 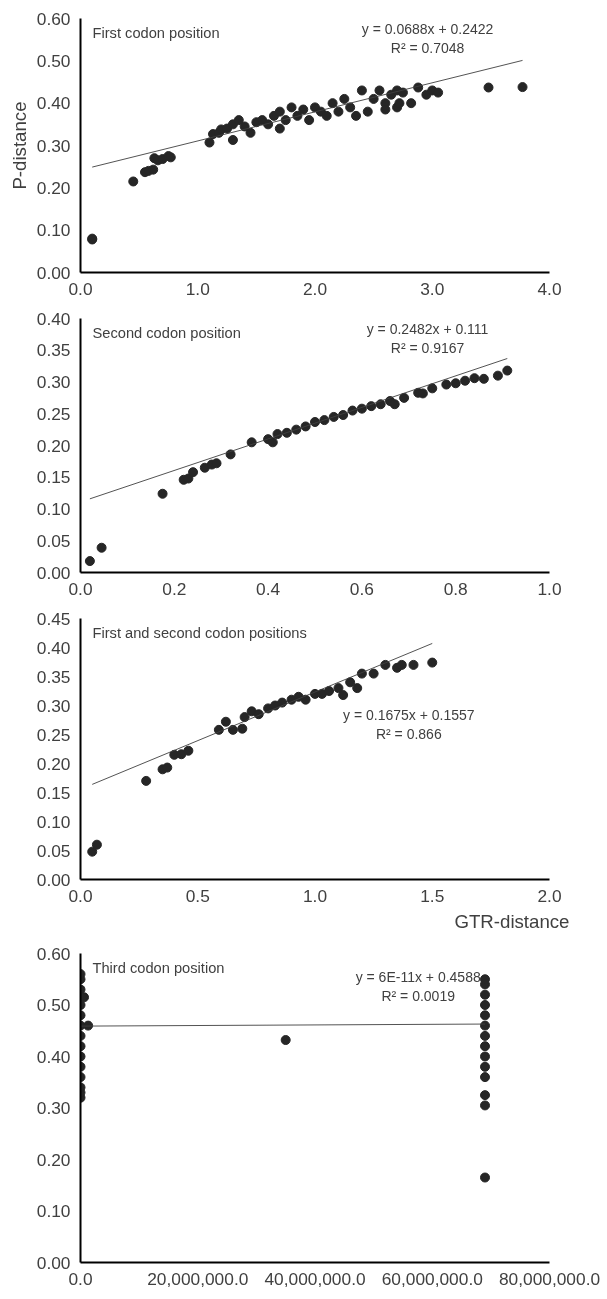 I want to click on x-tick-label: 4.0, so click(x=549, y=288).